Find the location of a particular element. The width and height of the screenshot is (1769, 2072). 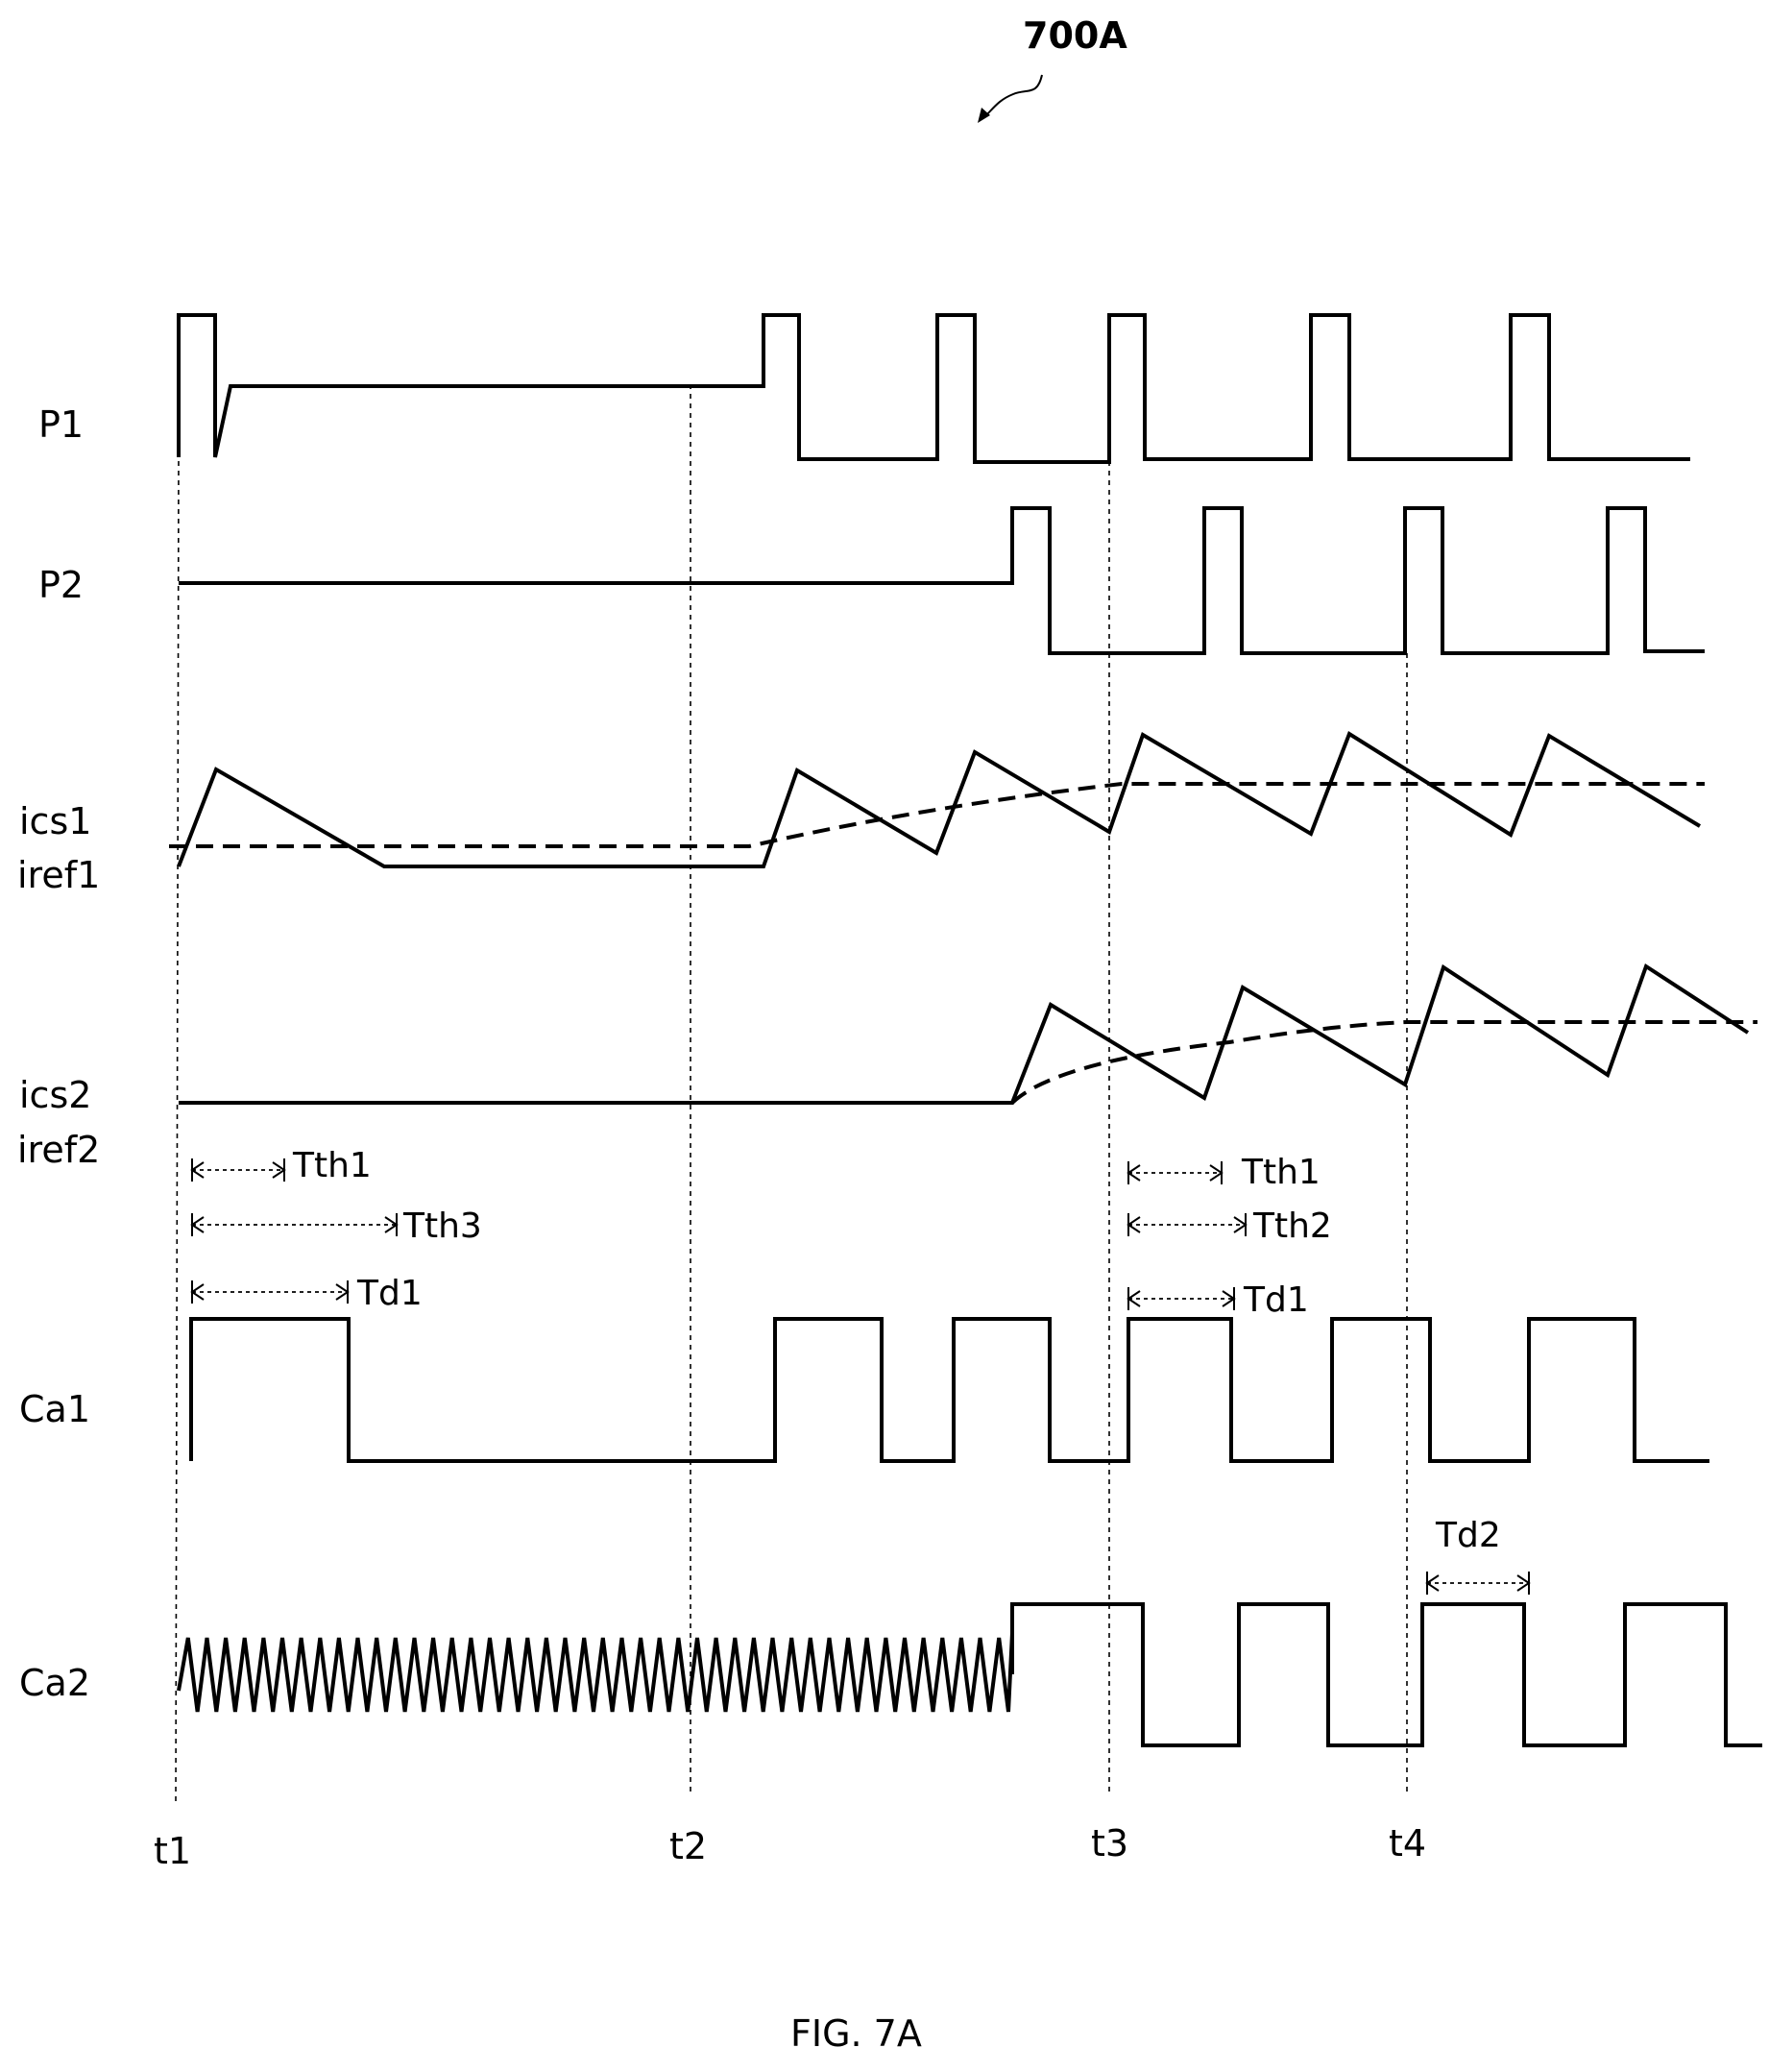

interval-label-td1-left: Td1 is located at coordinates (389, 1293).